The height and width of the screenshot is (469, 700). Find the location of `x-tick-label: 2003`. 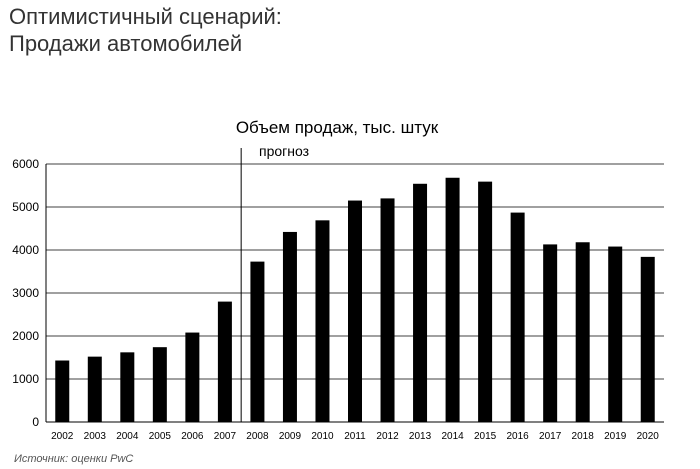

x-tick-label: 2003 is located at coordinates (95, 436).